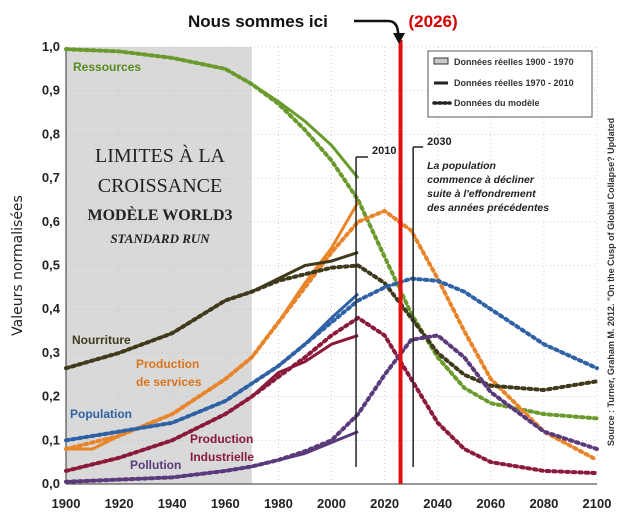 This screenshot has height=525, width=630. What do you see at coordinates (212, 310) in the screenshot?
I see `series-observed-nourriture` at bounding box center [212, 310].